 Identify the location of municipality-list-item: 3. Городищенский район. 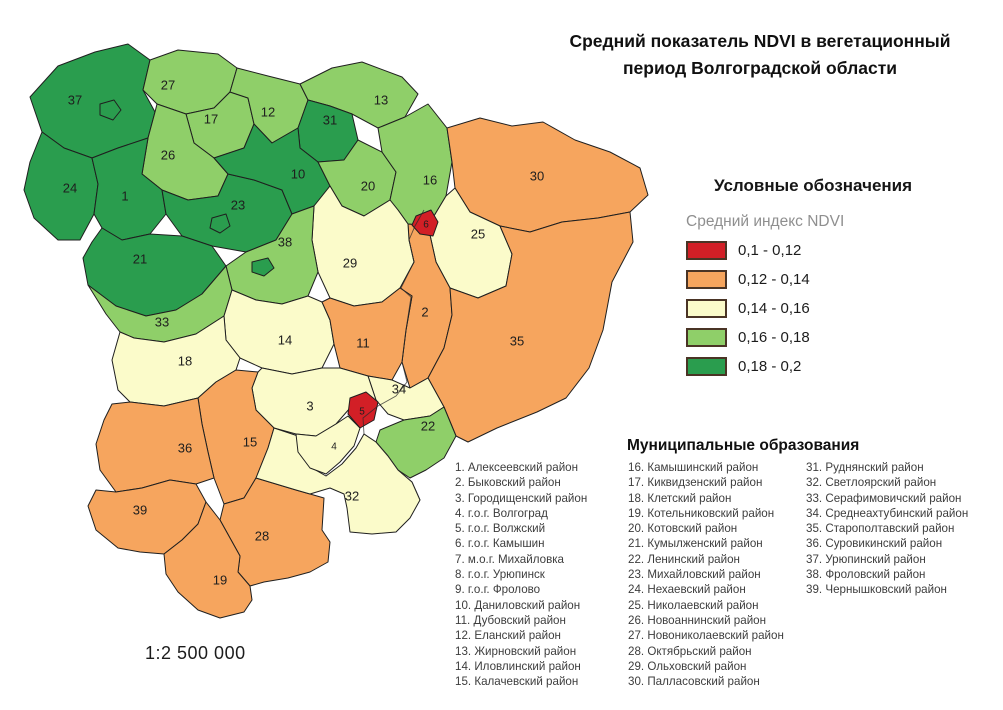
(521, 498).